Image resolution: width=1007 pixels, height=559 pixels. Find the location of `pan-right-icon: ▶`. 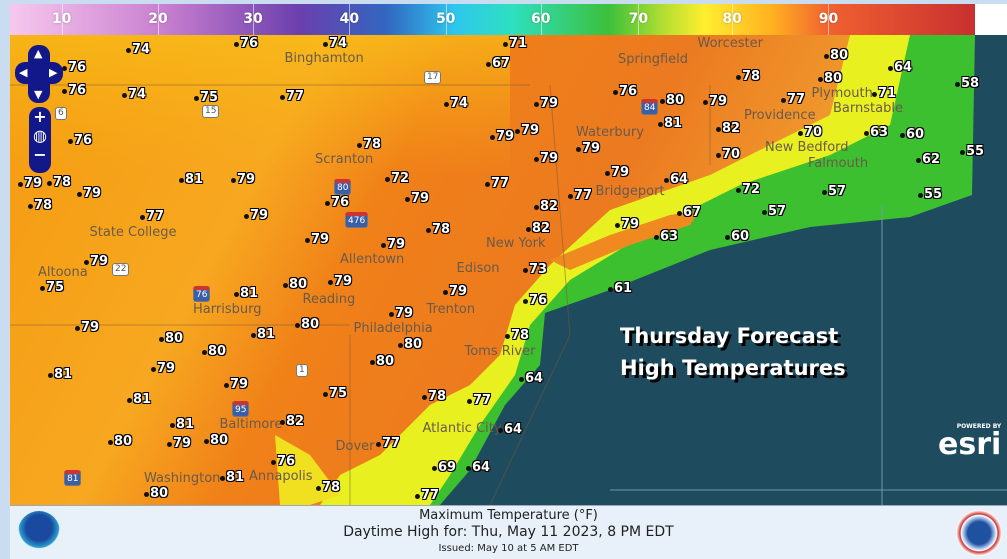

pan-right-icon: ▶ is located at coordinates (53, 72).